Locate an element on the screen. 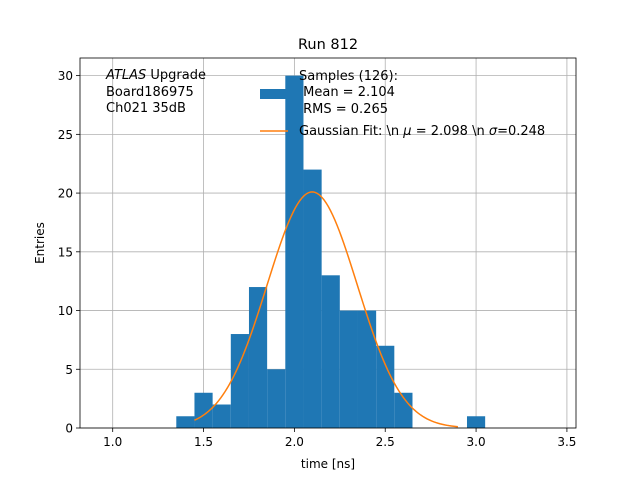 The image size is (640, 480). board-label: Board186975 is located at coordinates (150, 92).